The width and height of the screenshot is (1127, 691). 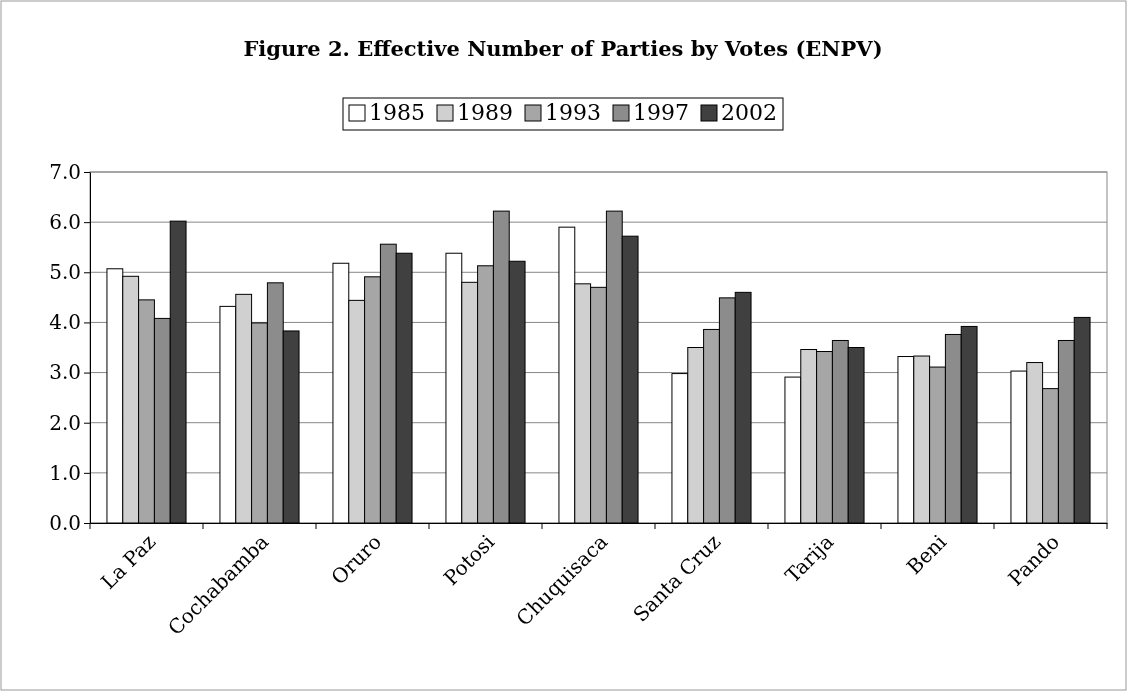 I want to click on legend-label: 1985, so click(x=397, y=112).